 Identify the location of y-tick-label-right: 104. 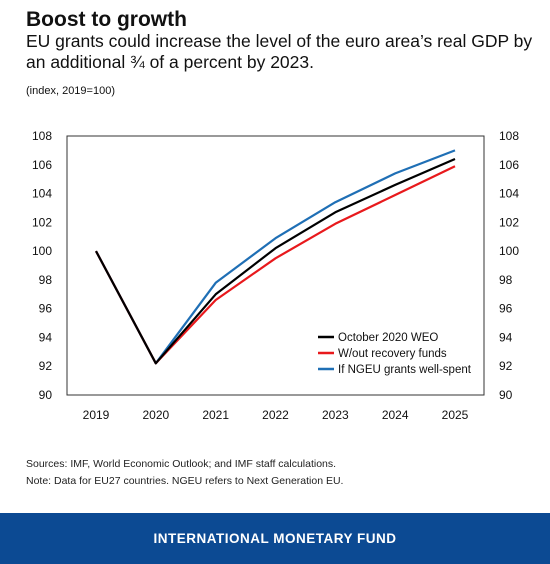
(509, 194).